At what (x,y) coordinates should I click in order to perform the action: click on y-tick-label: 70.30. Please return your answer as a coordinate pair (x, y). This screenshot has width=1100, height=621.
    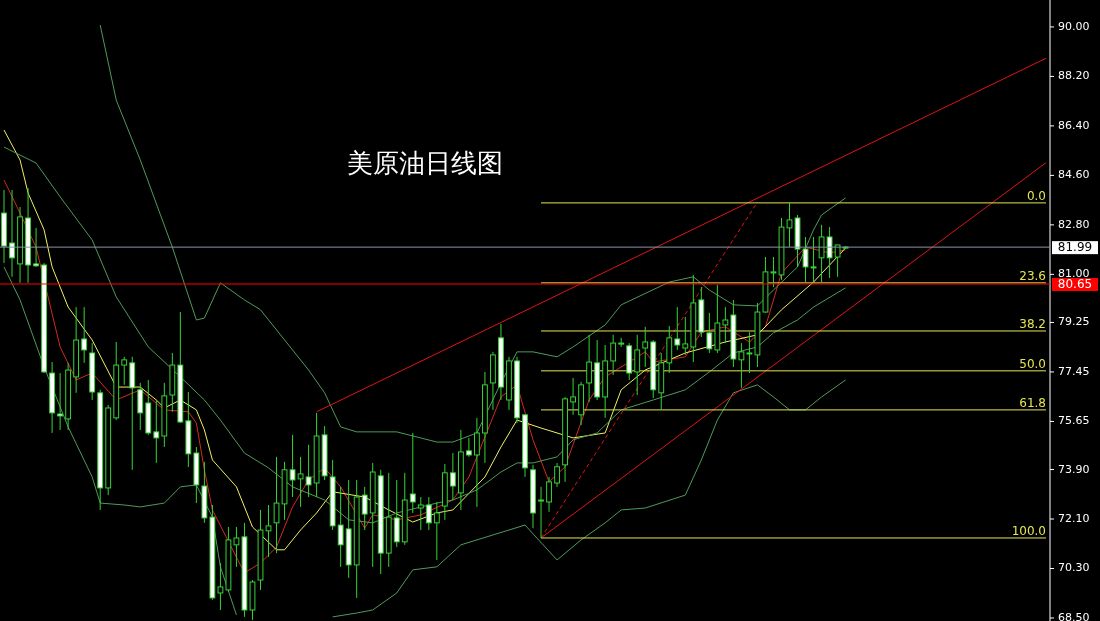
    Looking at the image, I should click on (1074, 568).